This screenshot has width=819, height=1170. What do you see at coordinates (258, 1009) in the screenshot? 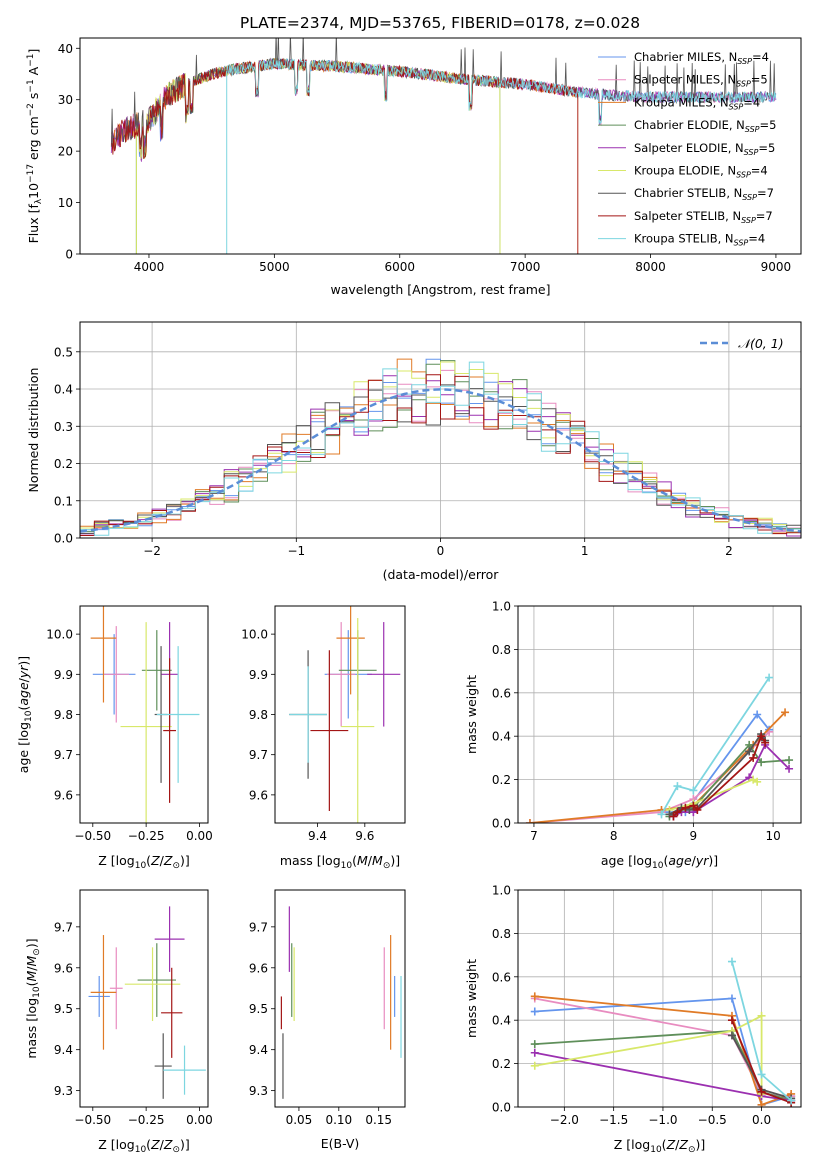
I see `y-tick-label: 9.5` at bounding box center [258, 1009].